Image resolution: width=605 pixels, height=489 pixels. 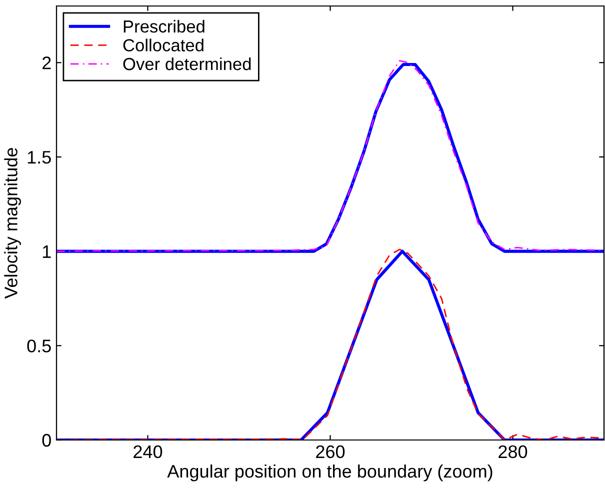 I want to click on x-tick-label: 260, so click(x=330, y=451).